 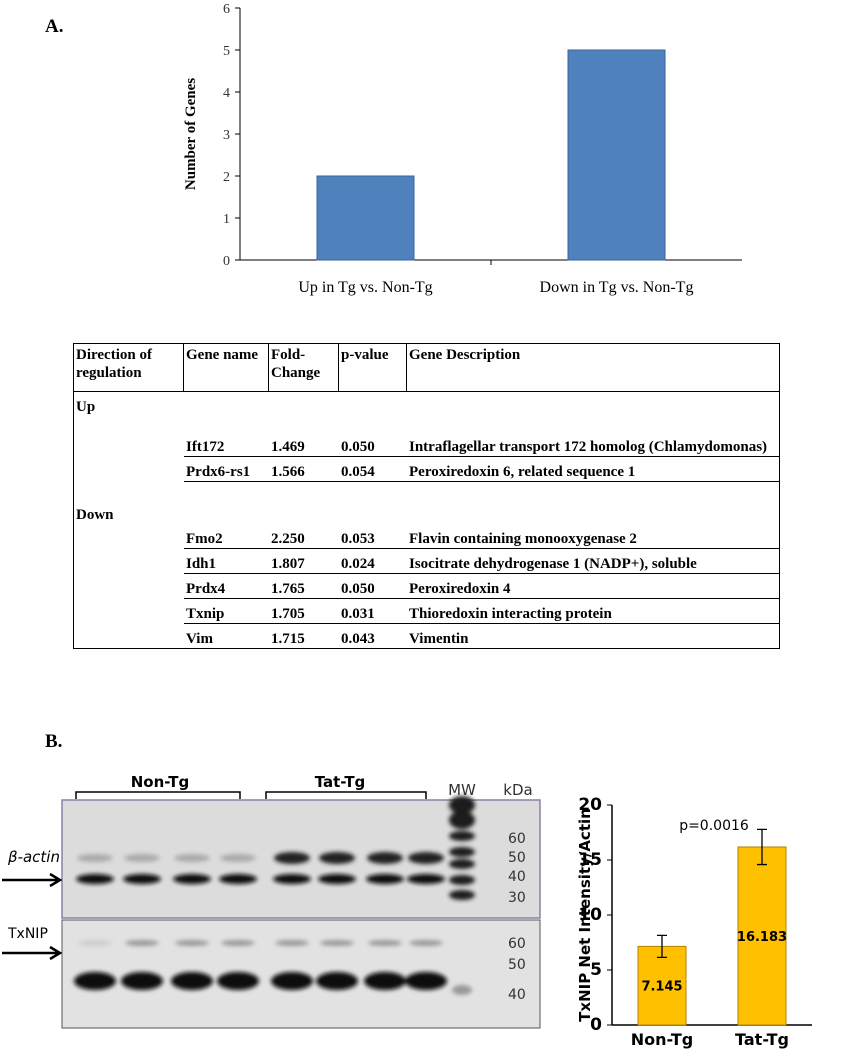 I want to click on mw-label: MW, so click(x=462, y=790).